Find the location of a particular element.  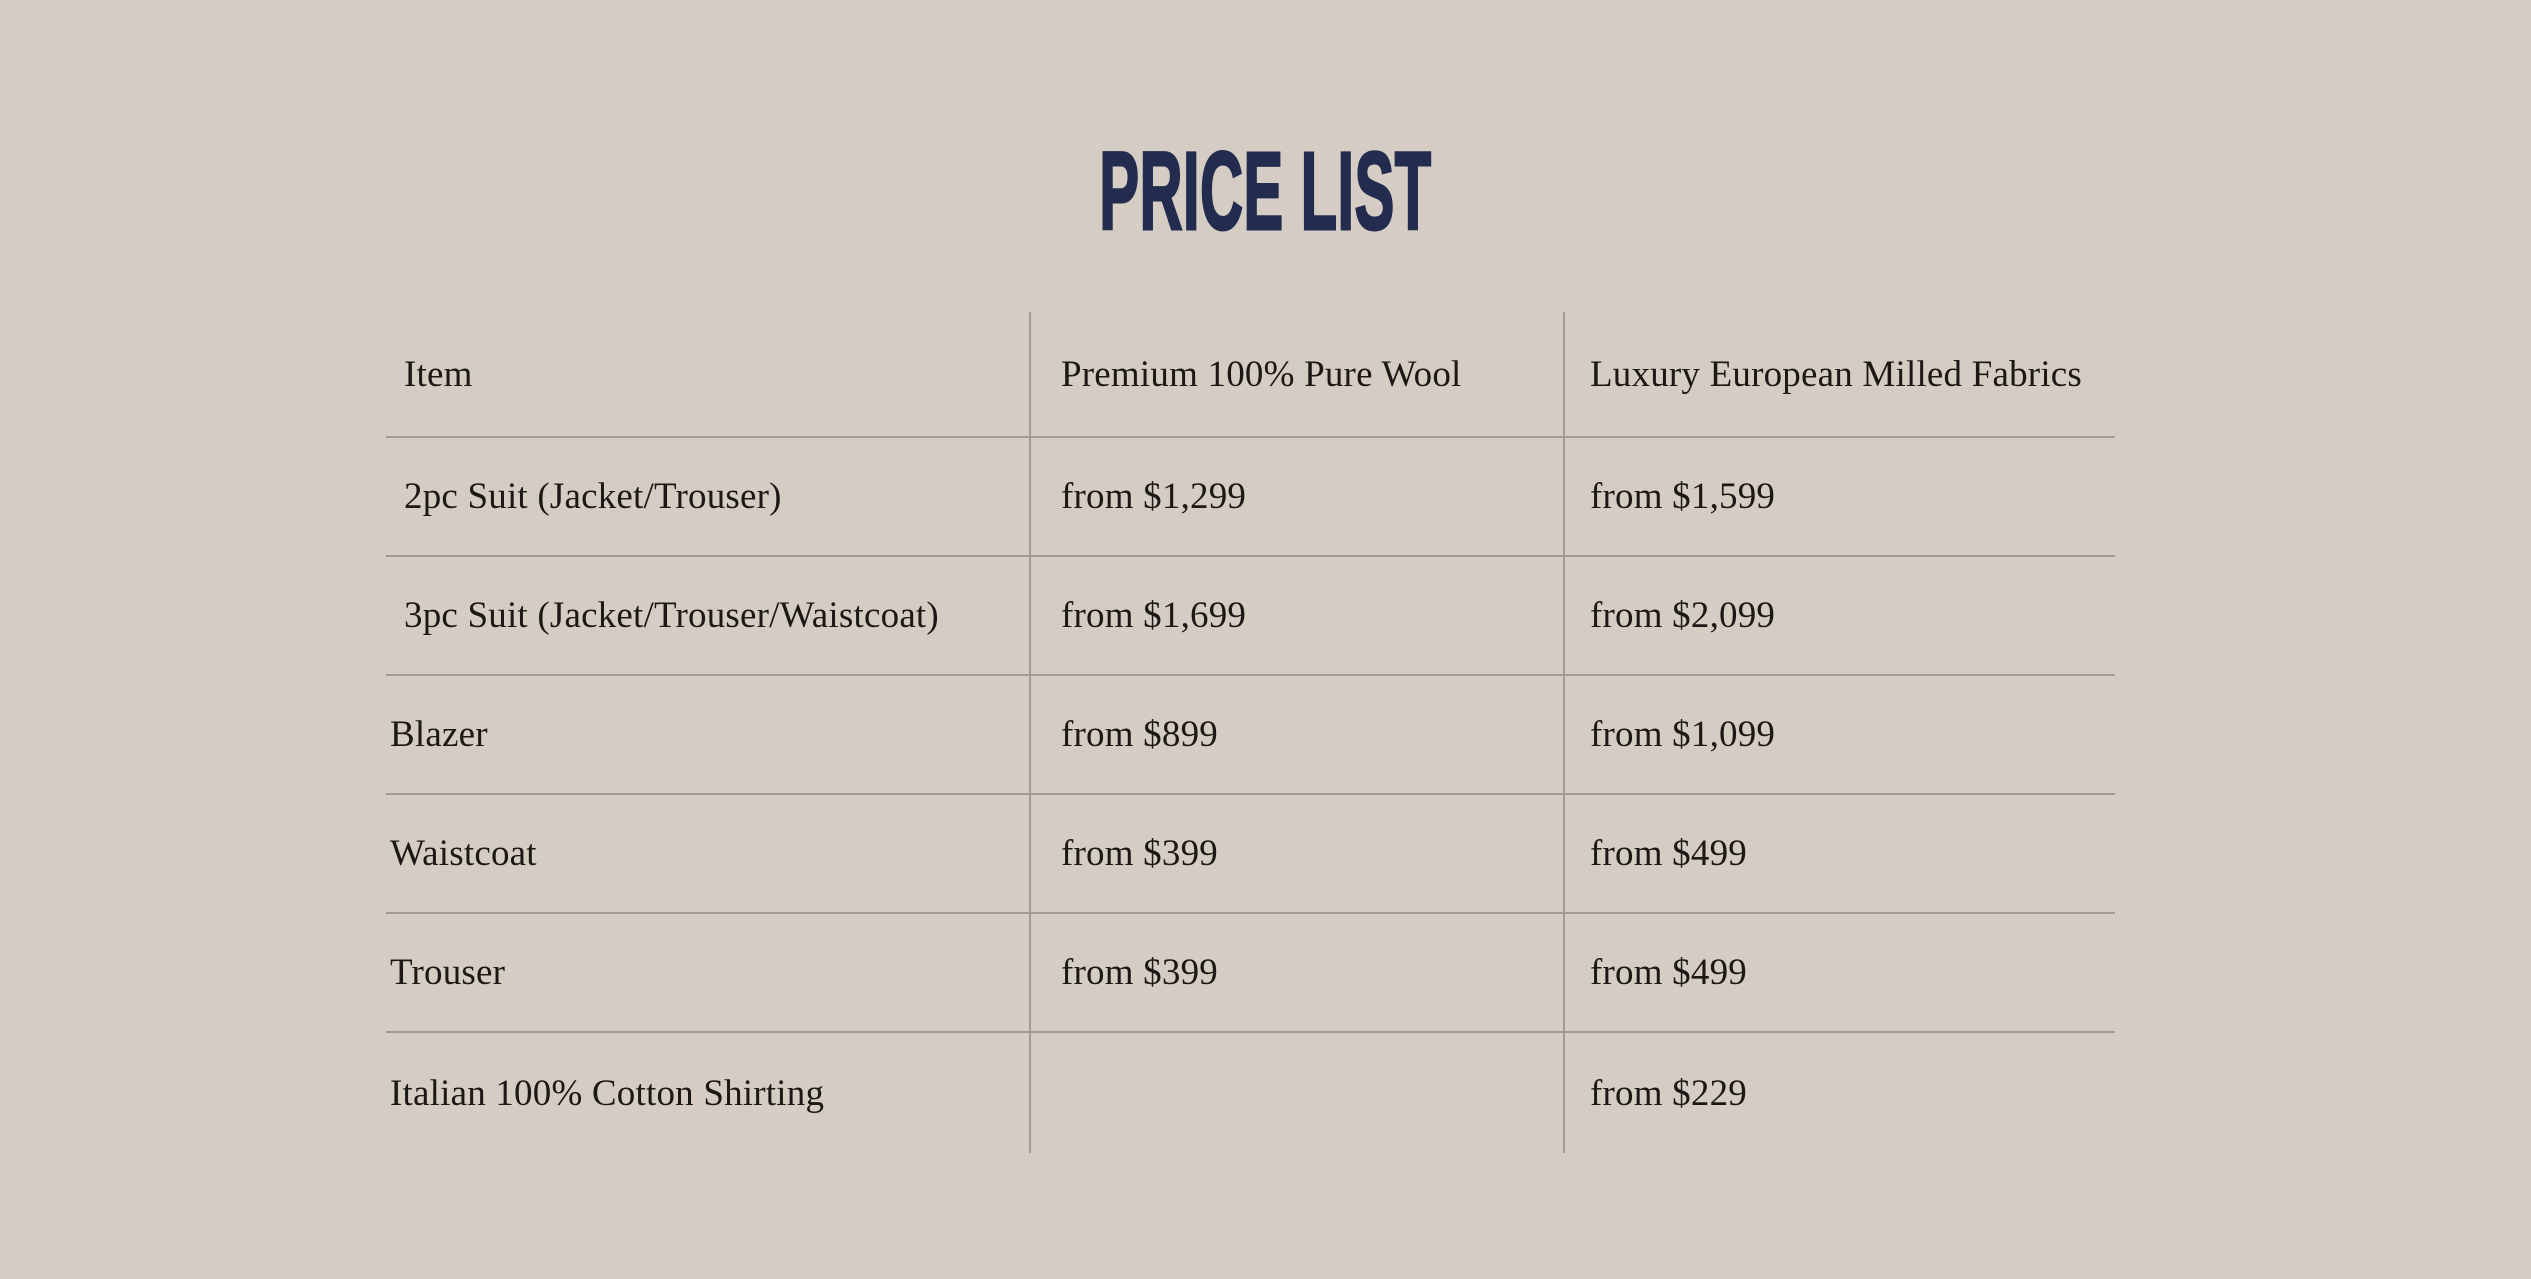

price-value: from $899 is located at coordinates (1296, 735).